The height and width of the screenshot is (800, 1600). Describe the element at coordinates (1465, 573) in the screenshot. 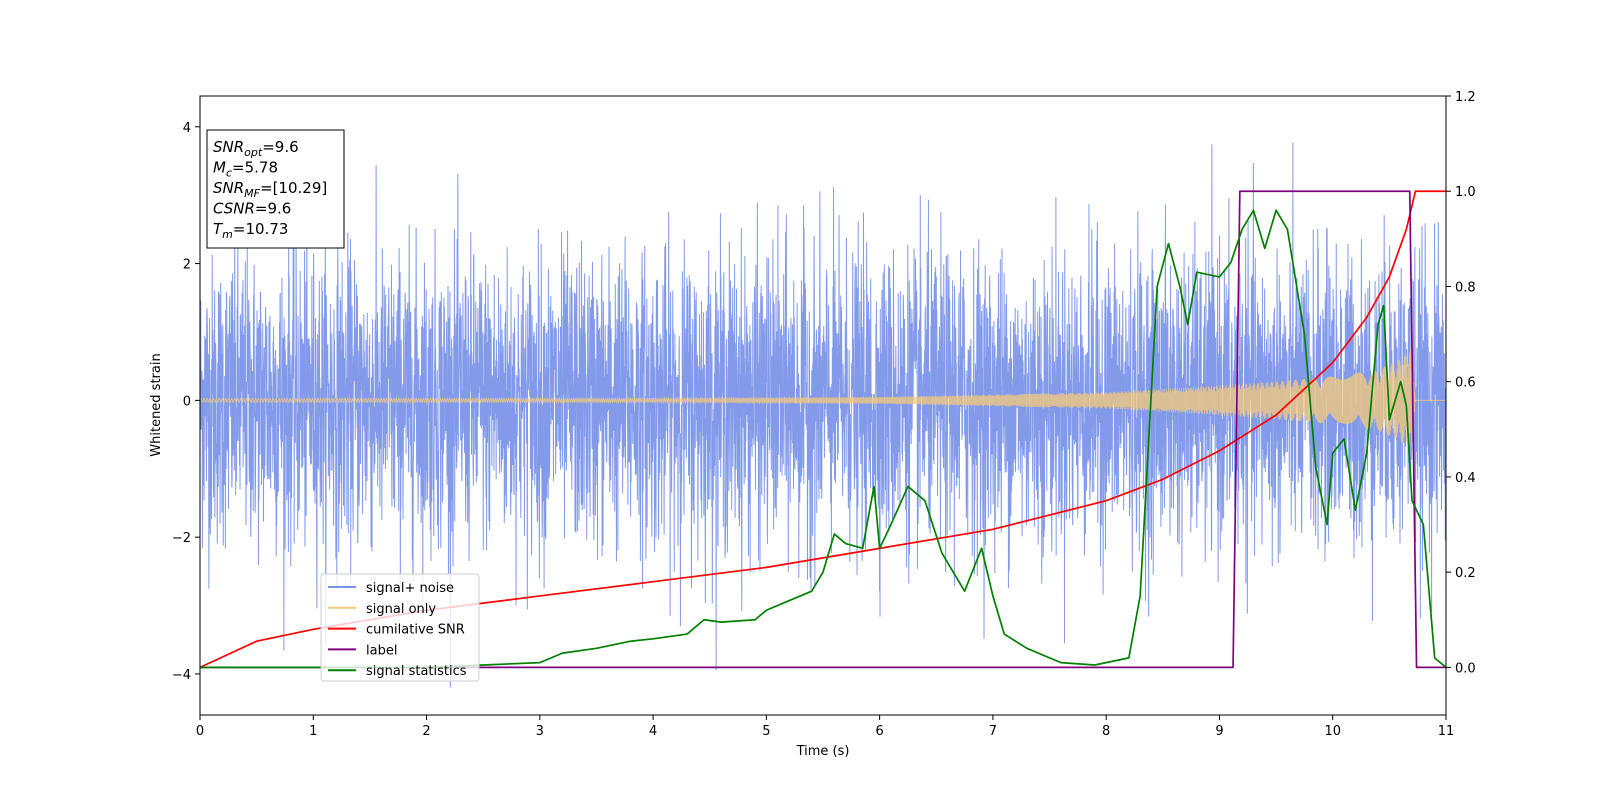

I see `y2-tick-label: 0.2` at that location.